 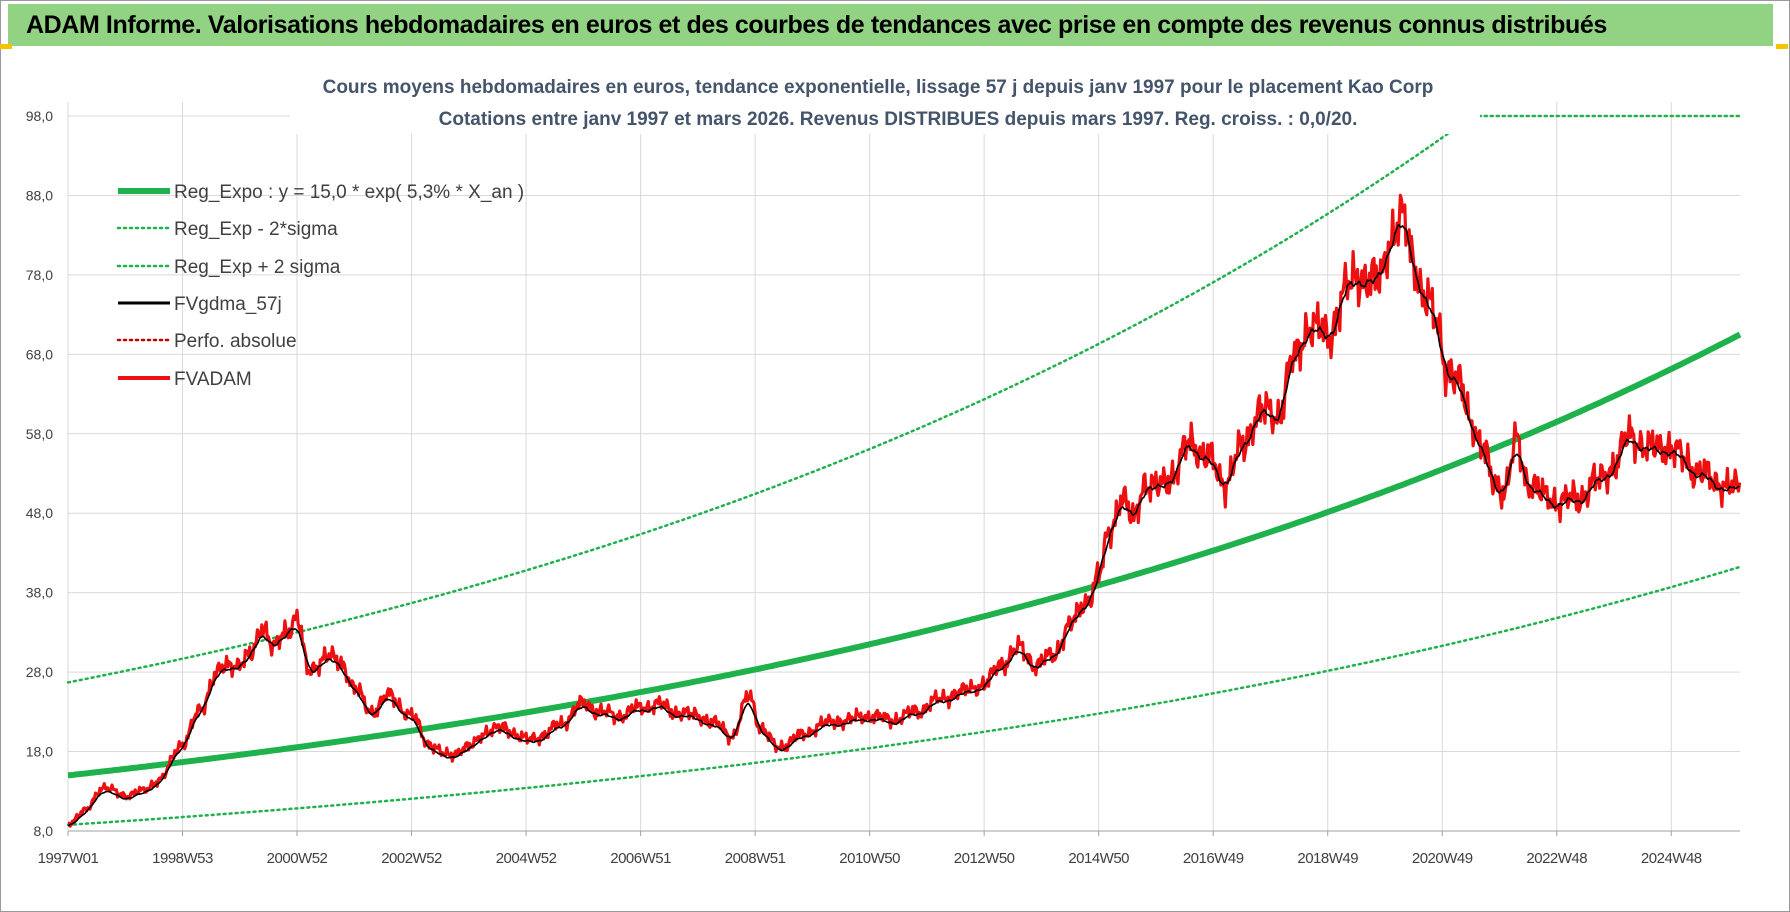 What do you see at coordinates (1098, 858) in the screenshot?
I see `x-tick-label: 2014W50` at bounding box center [1098, 858].